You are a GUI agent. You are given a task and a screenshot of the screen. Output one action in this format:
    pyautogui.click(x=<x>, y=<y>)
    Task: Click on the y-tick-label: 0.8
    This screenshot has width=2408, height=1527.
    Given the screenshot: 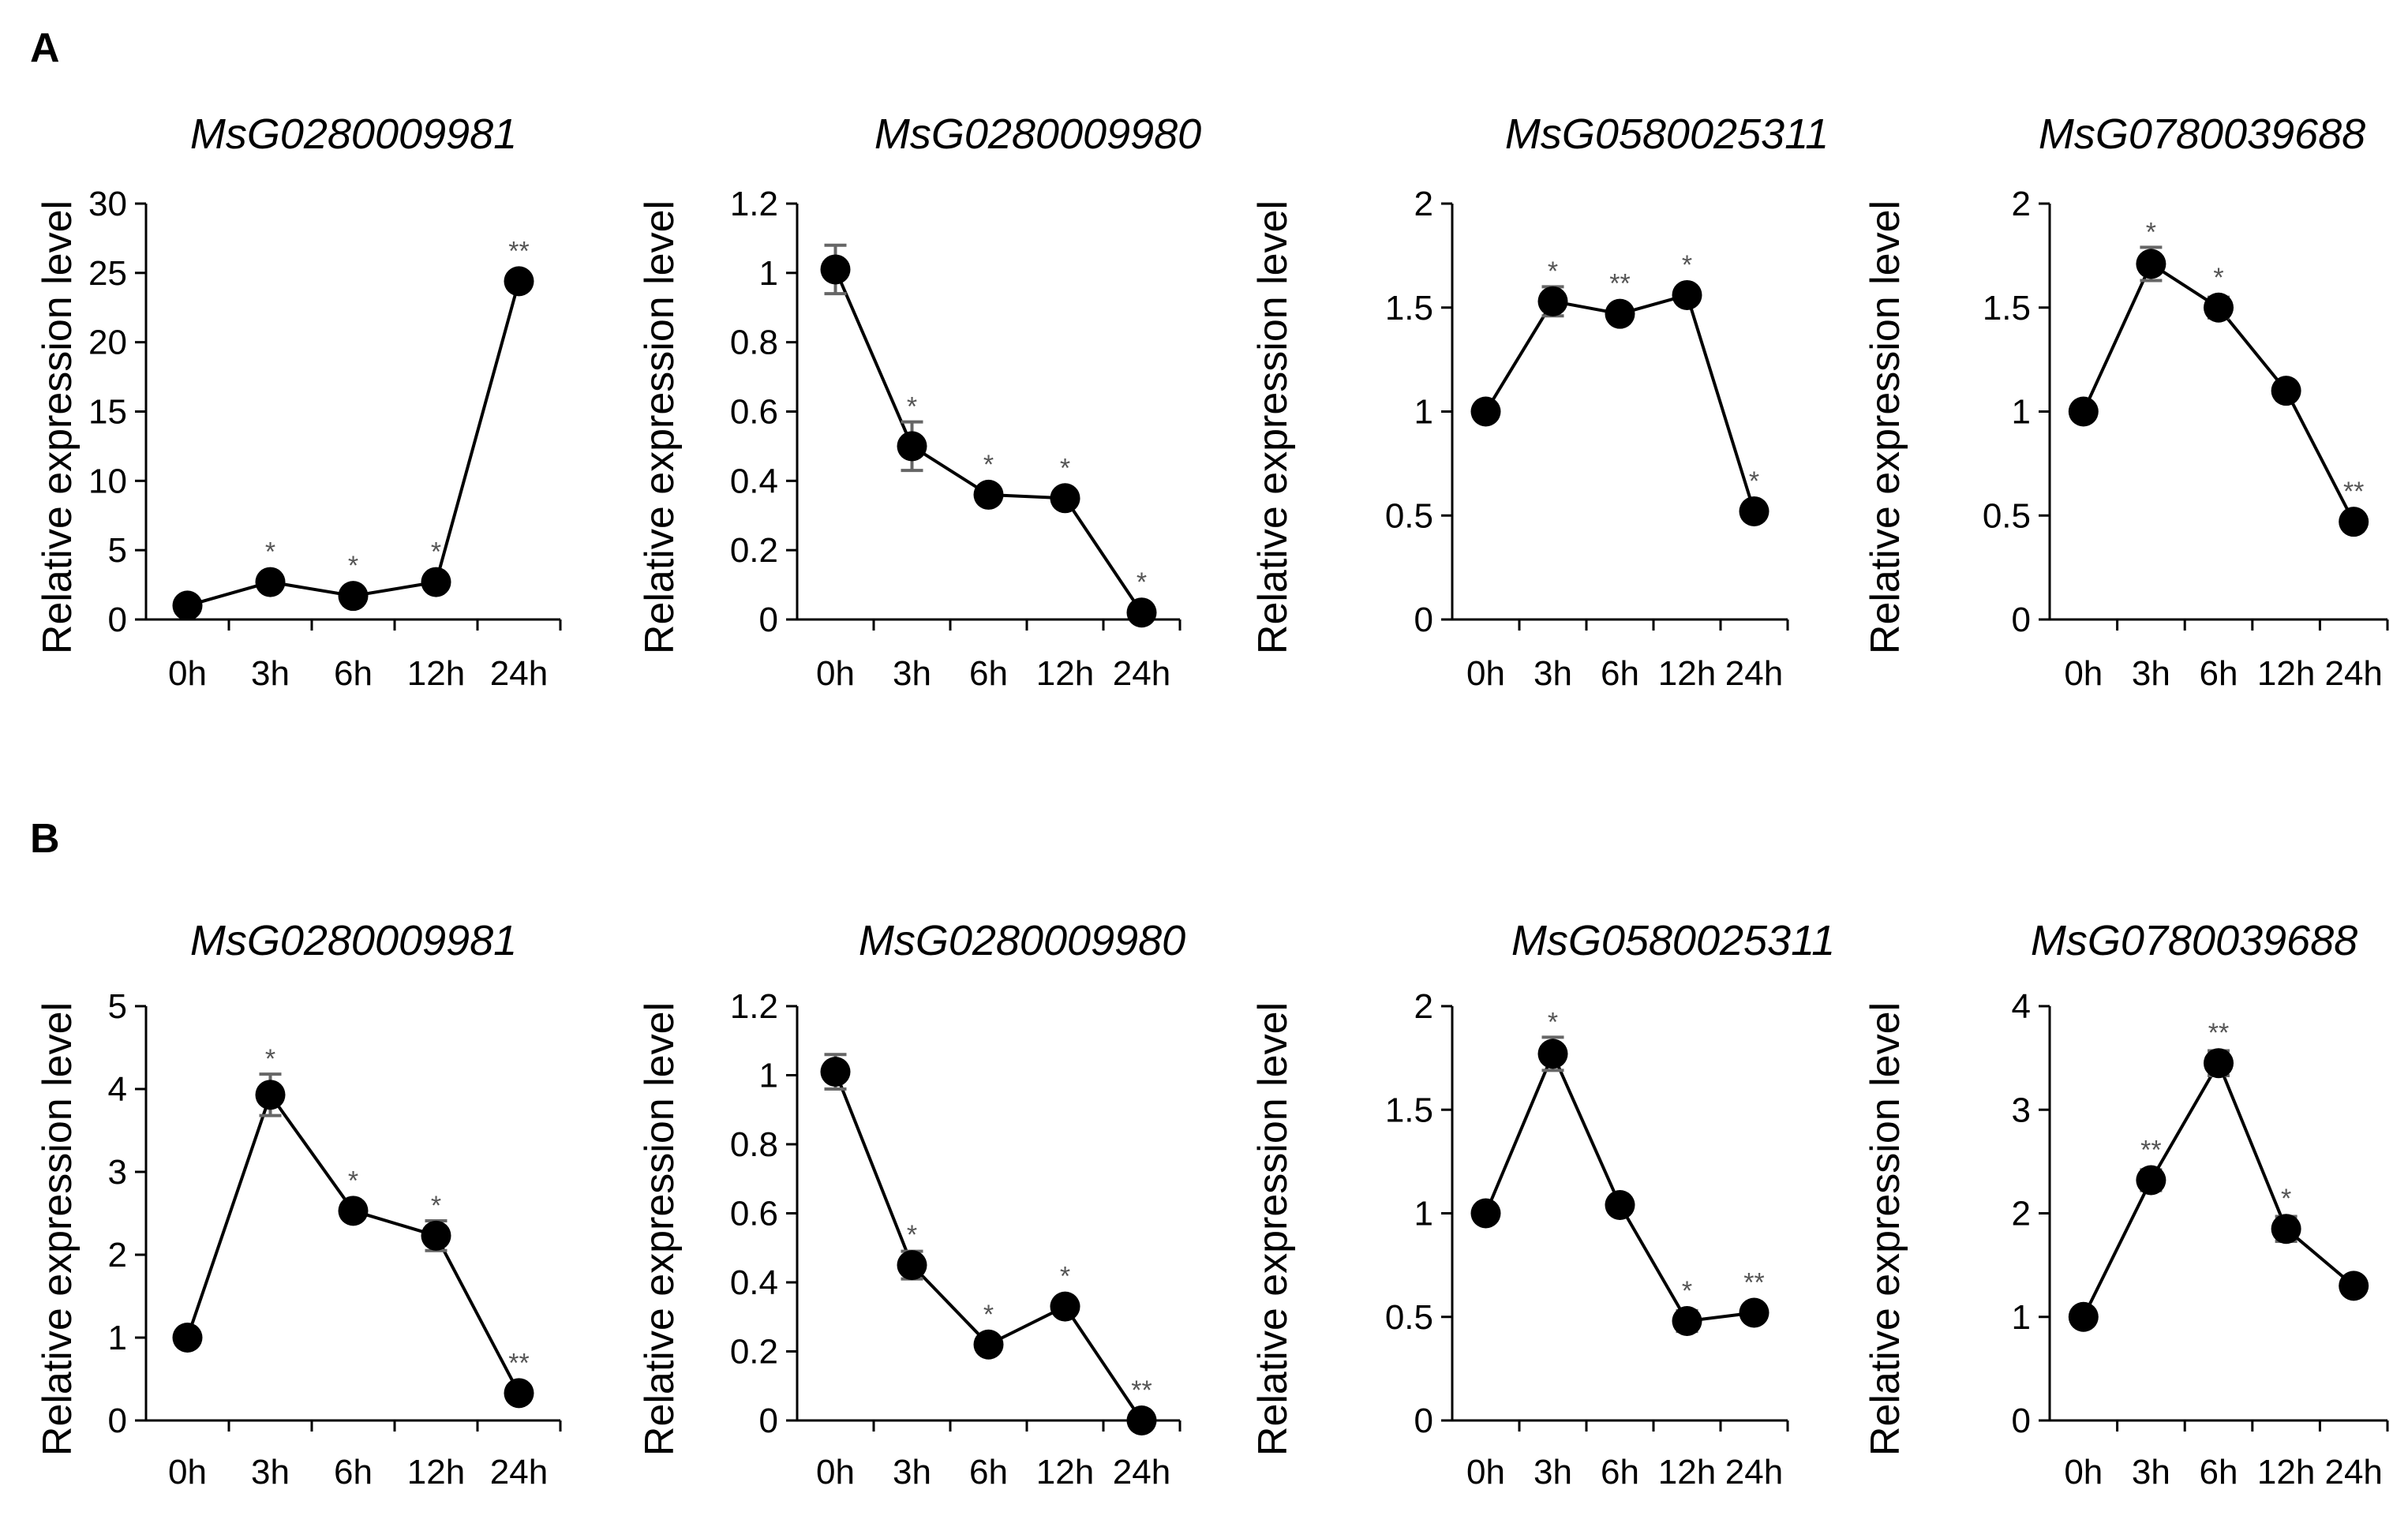 What is the action you would take?
    pyautogui.click(x=754, y=343)
    